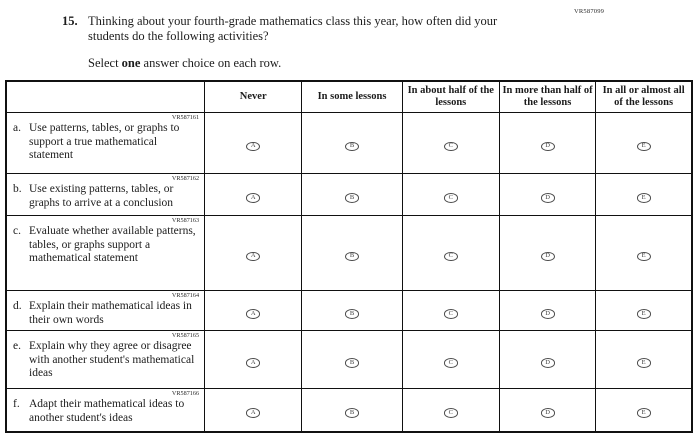 The image size is (696, 445). I want to click on answer-bubble-a-never: A, so click(253, 146).